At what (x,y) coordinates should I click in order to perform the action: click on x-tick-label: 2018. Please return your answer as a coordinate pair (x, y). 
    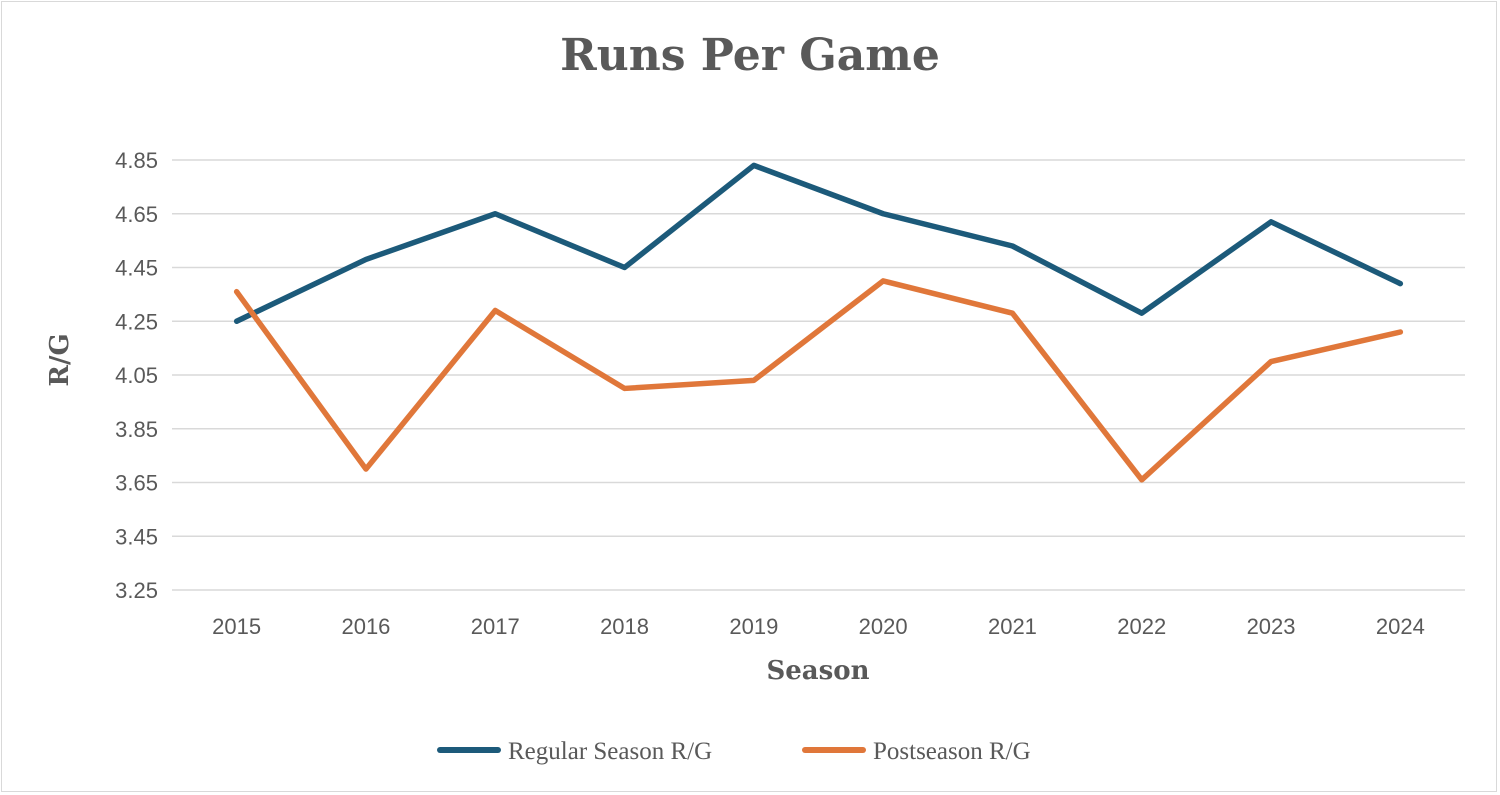
    Looking at the image, I should click on (624, 626).